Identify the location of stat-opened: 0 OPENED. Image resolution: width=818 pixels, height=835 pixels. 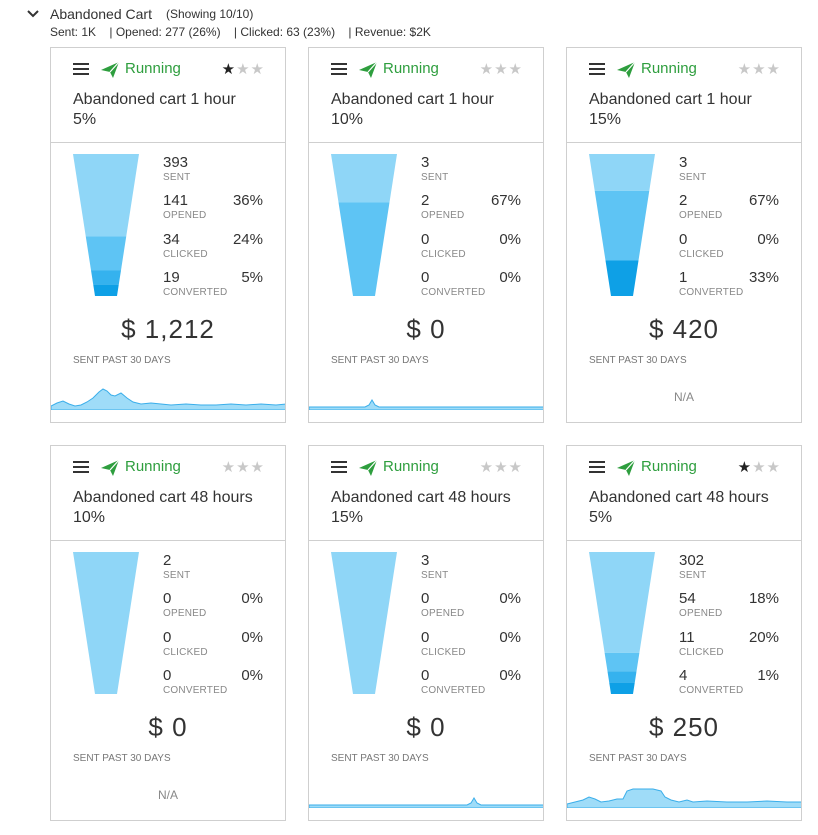
(184, 605).